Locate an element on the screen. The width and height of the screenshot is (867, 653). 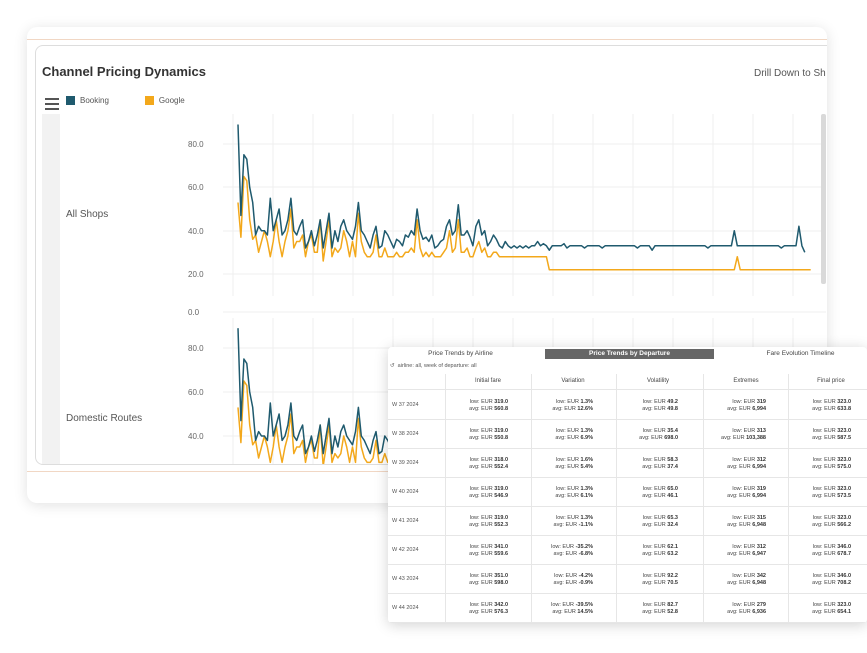
row-label-domestic-routes: Domestic Routes is located at coordinates (104, 418).